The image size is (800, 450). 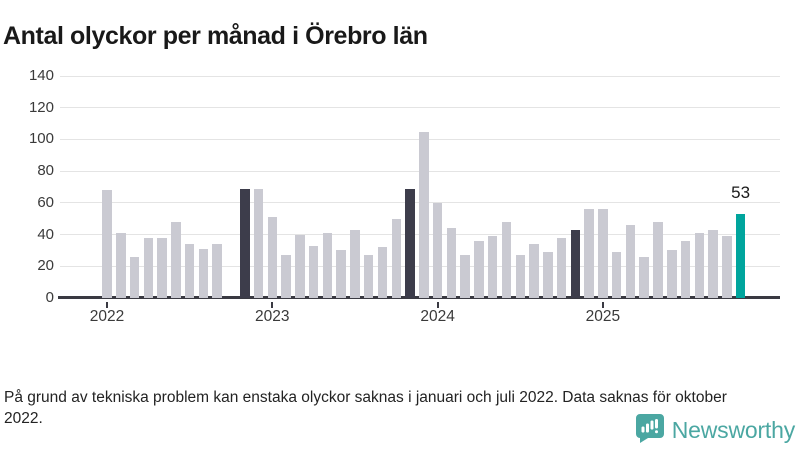 What do you see at coordinates (437, 305) in the screenshot?
I see `x-tick-2024` at bounding box center [437, 305].